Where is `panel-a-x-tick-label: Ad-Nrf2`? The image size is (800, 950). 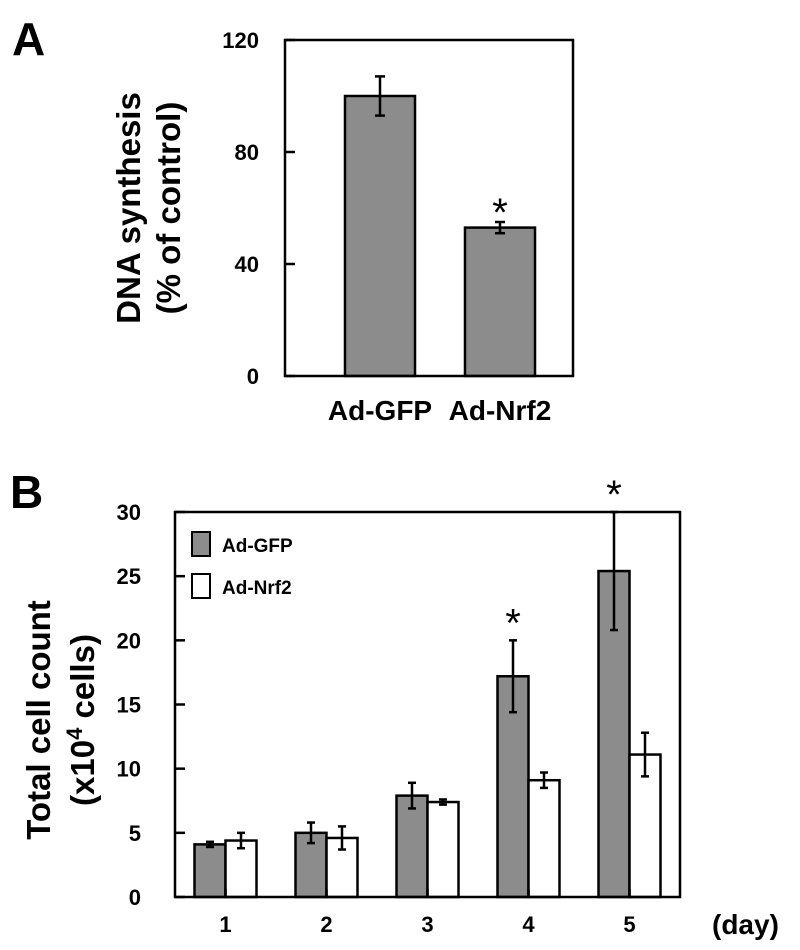 panel-a-x-tick-label: Ad-Nrf2 is located at coordinates (500, 410).